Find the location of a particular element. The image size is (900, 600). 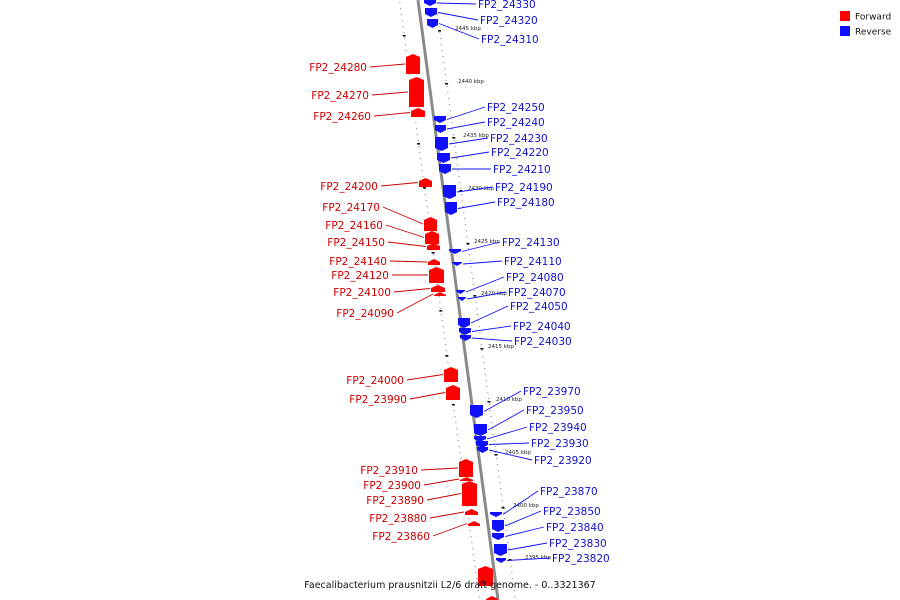

reverse-gene-label: FP2_24210 is located at coordinates (522, 170).